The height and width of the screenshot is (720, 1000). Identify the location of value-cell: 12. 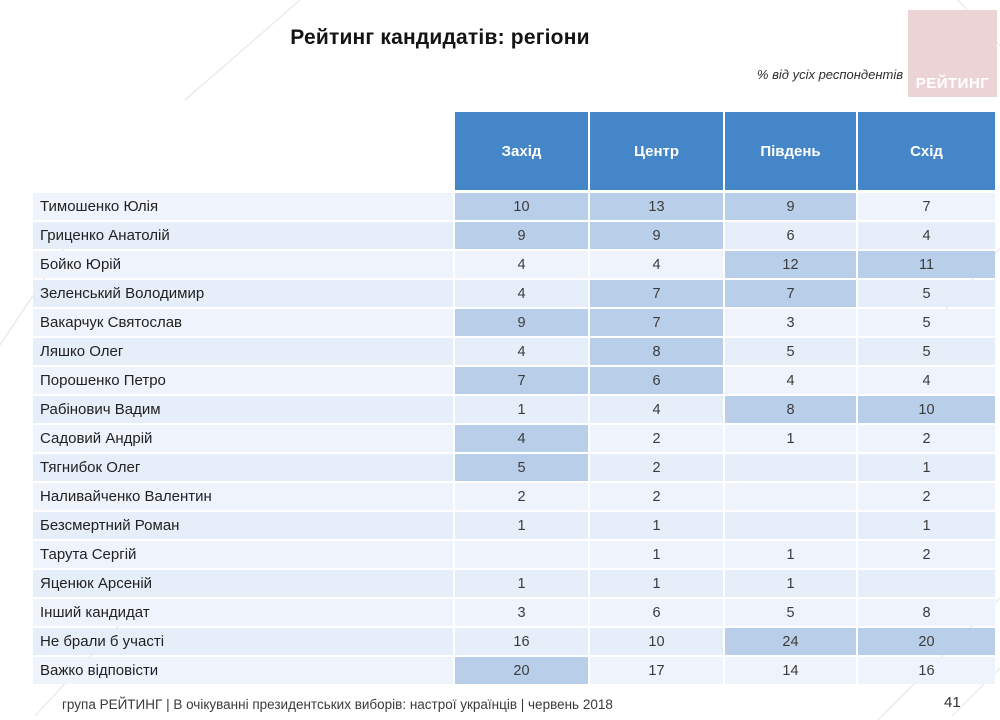
(790, 264).